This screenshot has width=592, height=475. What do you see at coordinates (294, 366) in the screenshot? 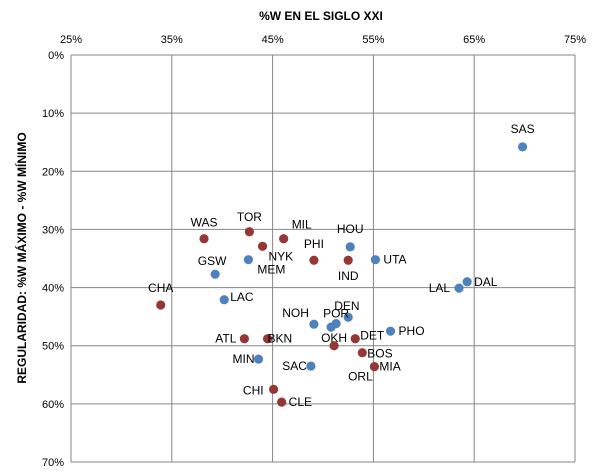
I see `point-label: SAC` at bounding box center [294, 366].